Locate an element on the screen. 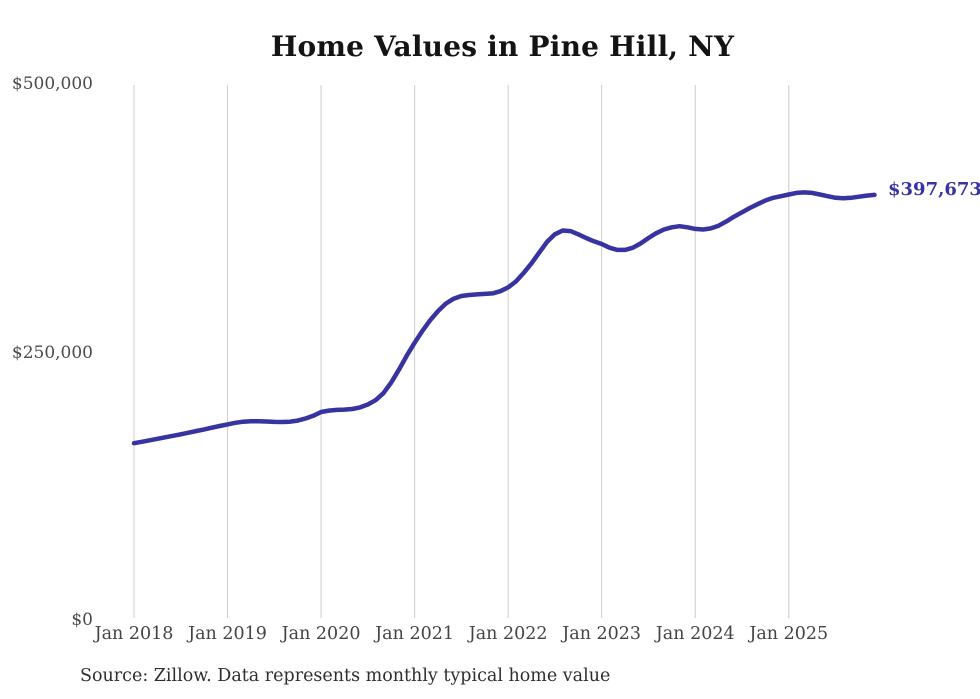 The width and height of the screenshot is (980, 699). x-tick-label: Jan 2019 is located at coordinates (227, 634).